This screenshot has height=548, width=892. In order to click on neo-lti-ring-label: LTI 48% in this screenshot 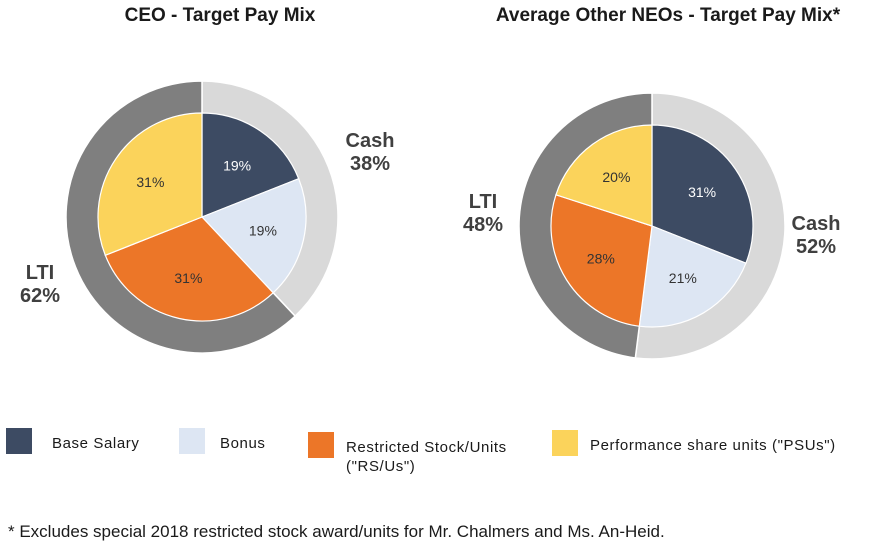, I will do `click(483, 214)`.